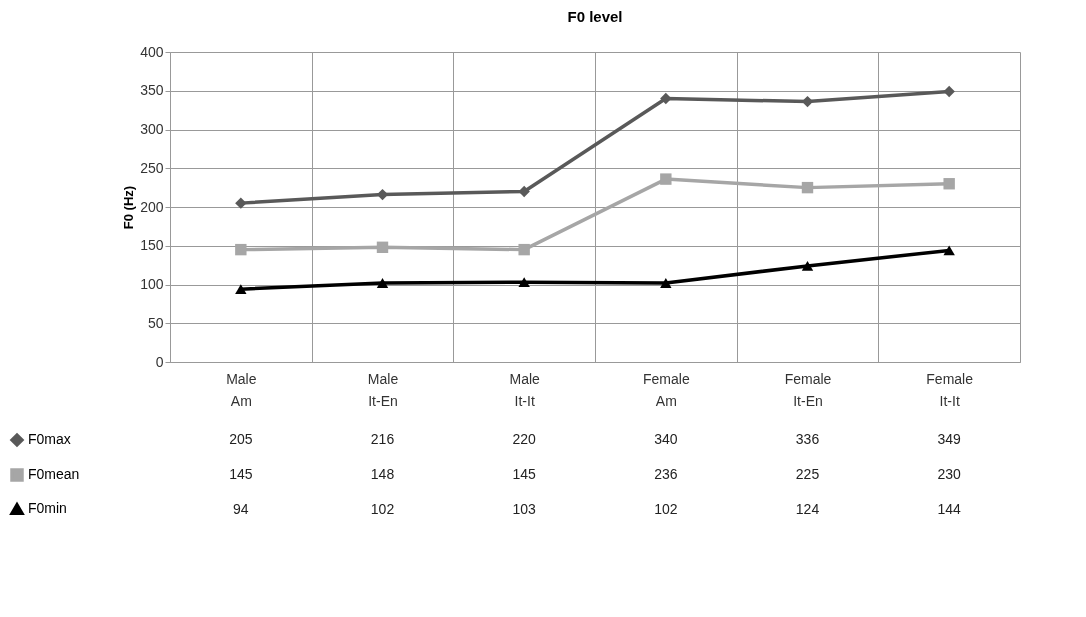 This screenshot has height=617, width=1086. What do you see at coordinates (949, 439) in the screenshot?
I see `data-label: 349` at bounding box center [949, 439].